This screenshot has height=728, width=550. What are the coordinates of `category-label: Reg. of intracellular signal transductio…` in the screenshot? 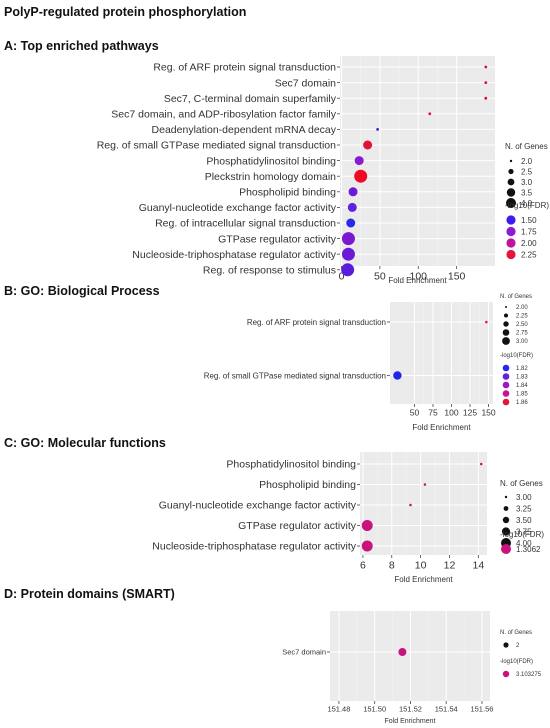 It's located at (245, 224).